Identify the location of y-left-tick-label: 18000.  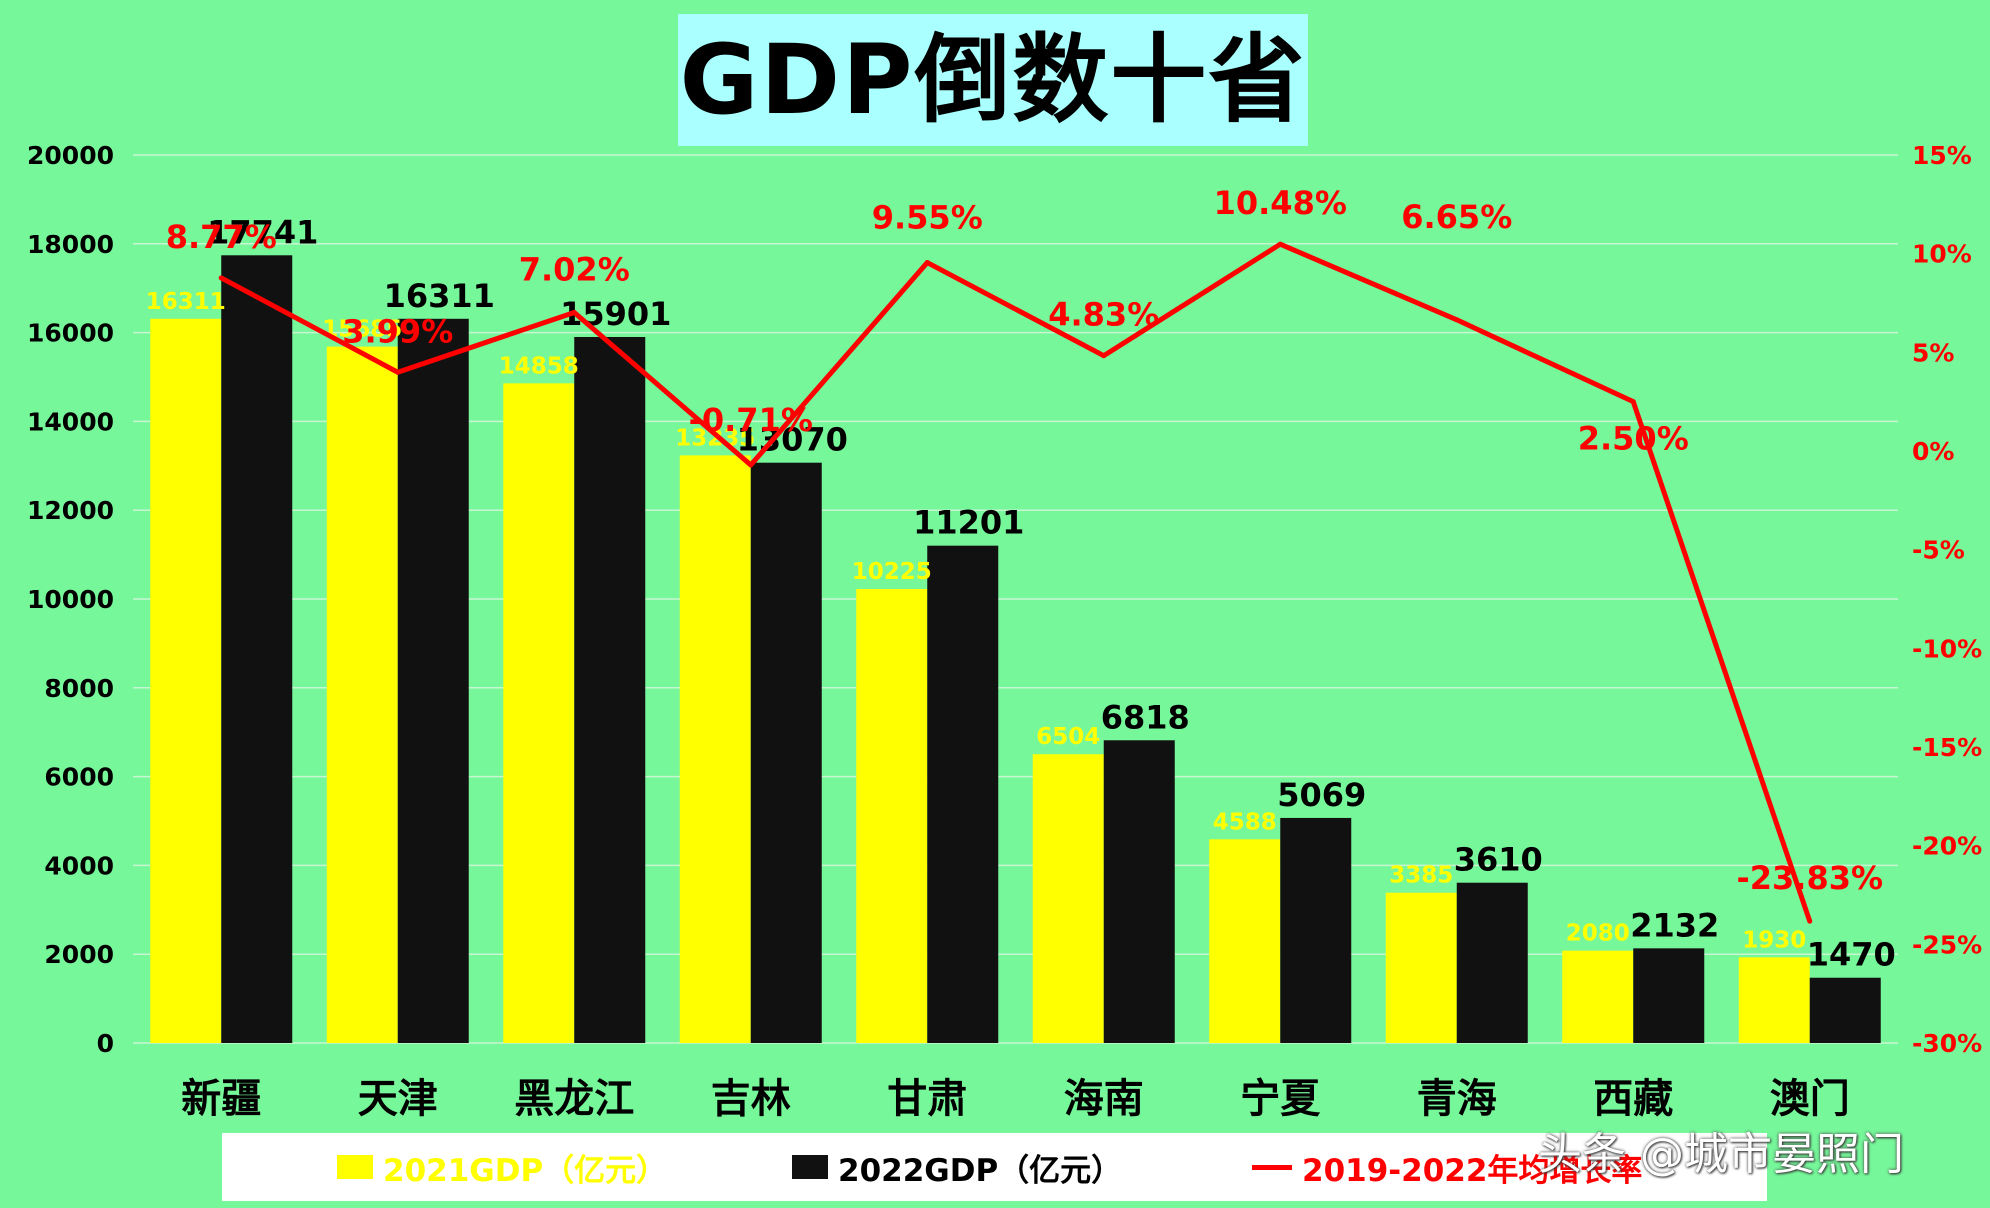
(70, 244).